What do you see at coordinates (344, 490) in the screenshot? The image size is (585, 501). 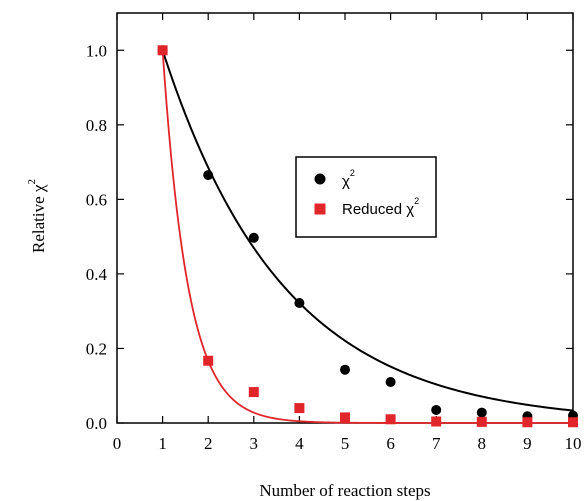 I see `x-axis-label: Number of reaction steps` at bounding box center [344, 490].